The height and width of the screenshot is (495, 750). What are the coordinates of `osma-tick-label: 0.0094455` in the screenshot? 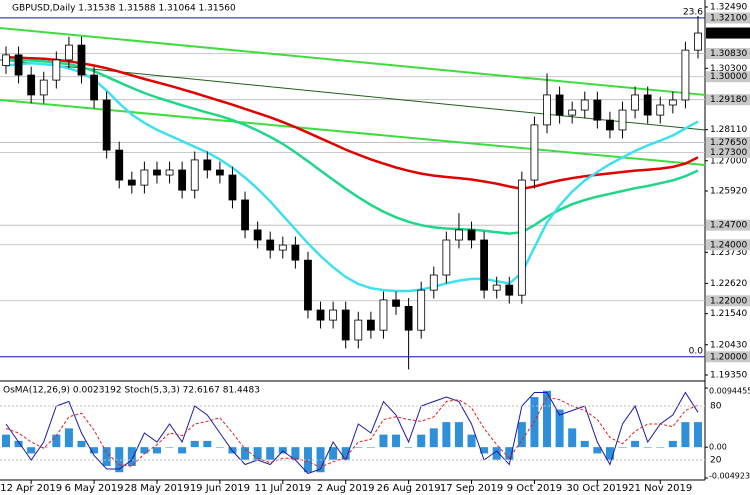 It's located at (729, 391).